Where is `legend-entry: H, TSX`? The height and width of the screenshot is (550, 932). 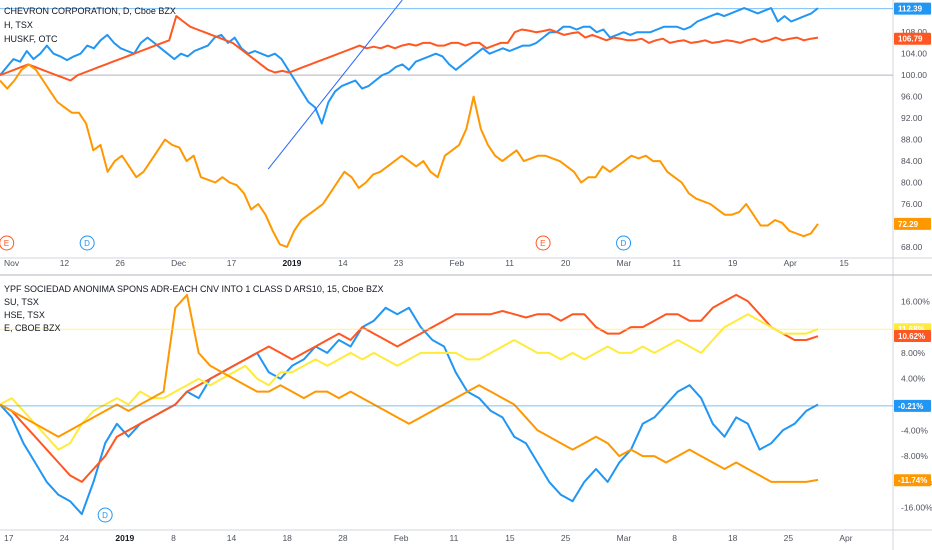 legend-entry: H, TSX is located at coordinates (18, 25).